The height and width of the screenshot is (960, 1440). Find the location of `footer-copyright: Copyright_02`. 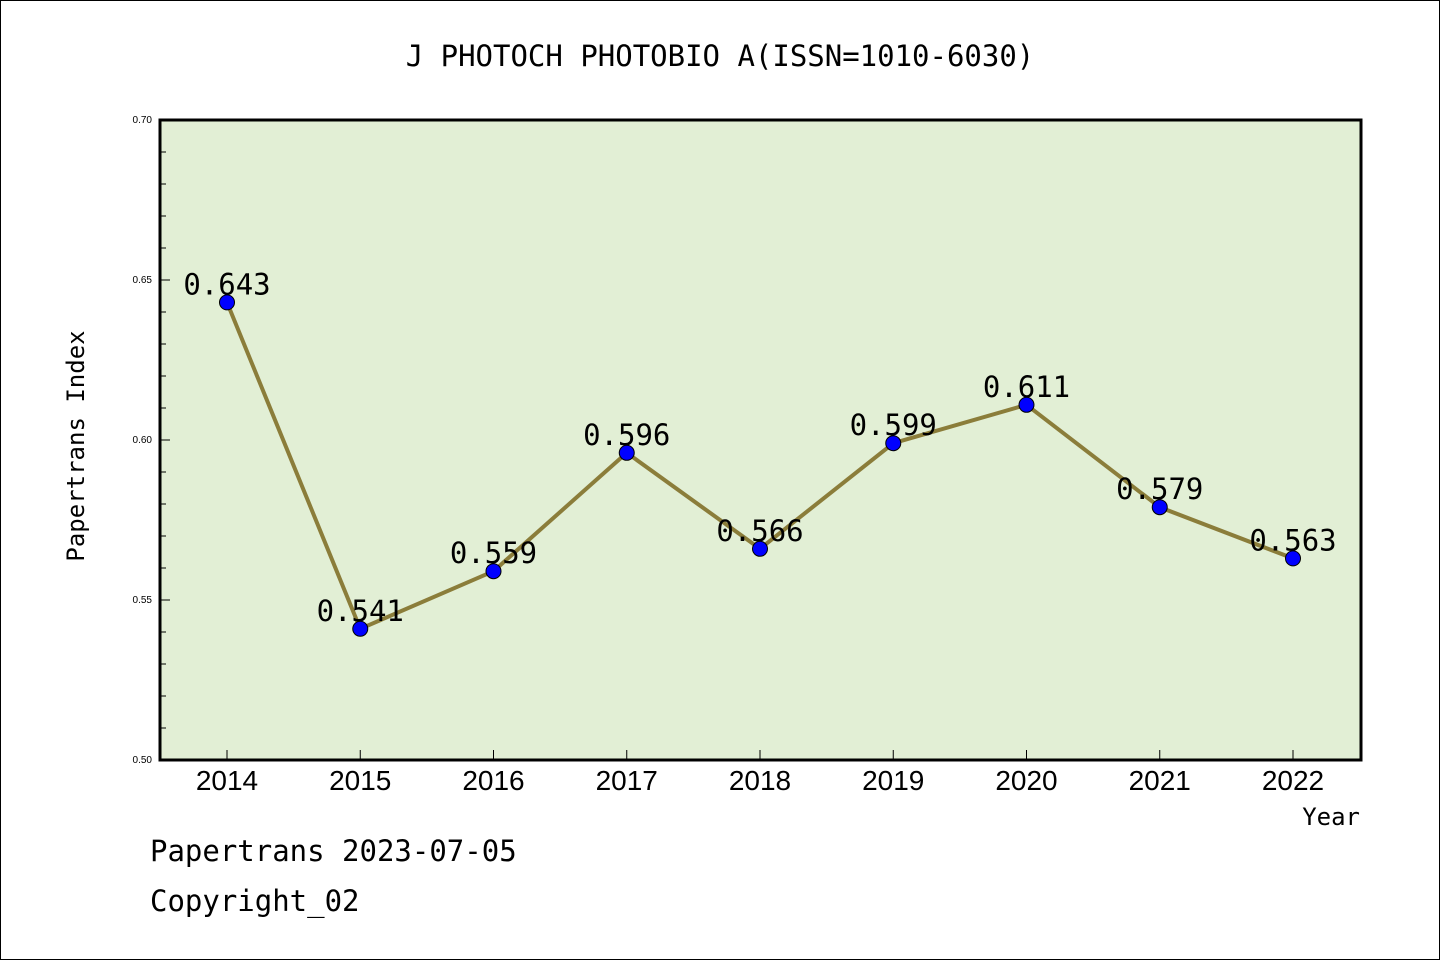

footer-copyright: Copyright_02 is located at coordinates (255, 901).